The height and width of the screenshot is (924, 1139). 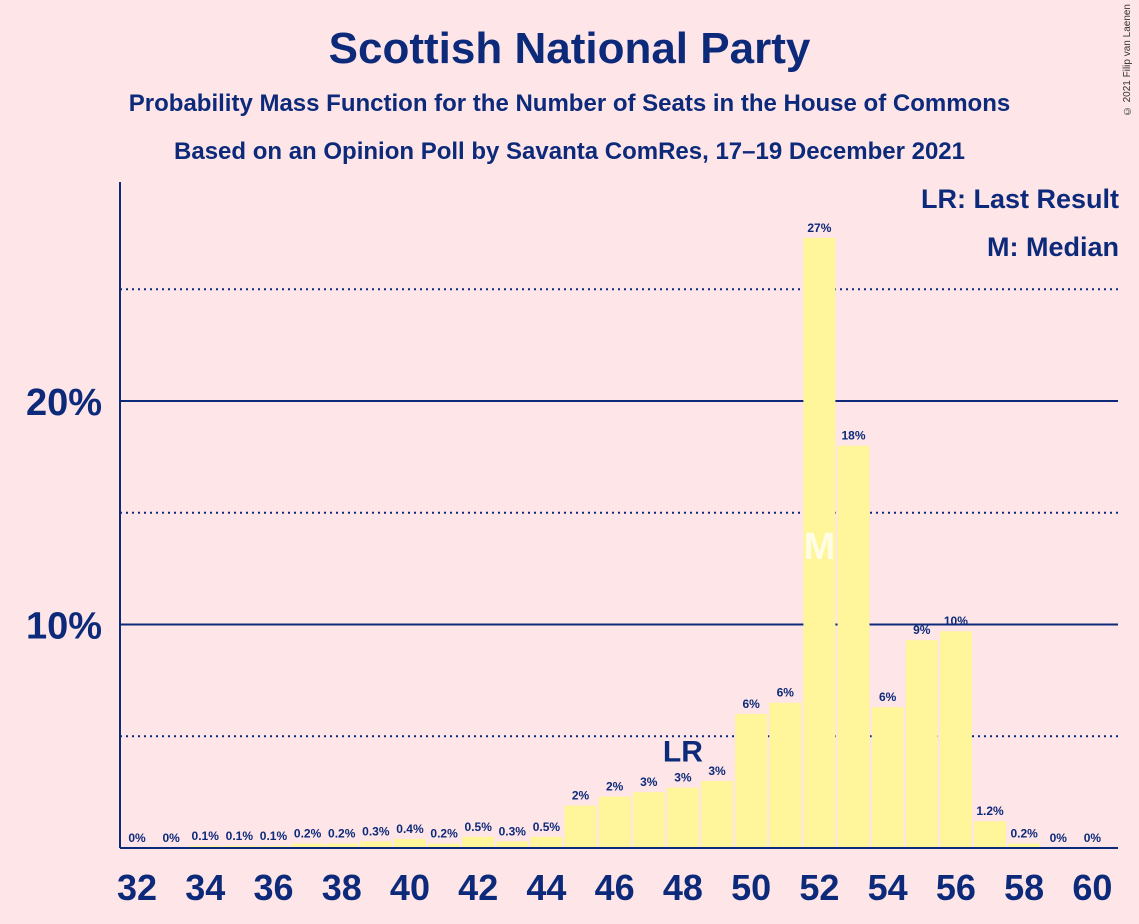 What do you see at coordinates (581, 796) in the screenshot?
I see `bar-label-seat-45: 2%` at bounding box center [581, 796].